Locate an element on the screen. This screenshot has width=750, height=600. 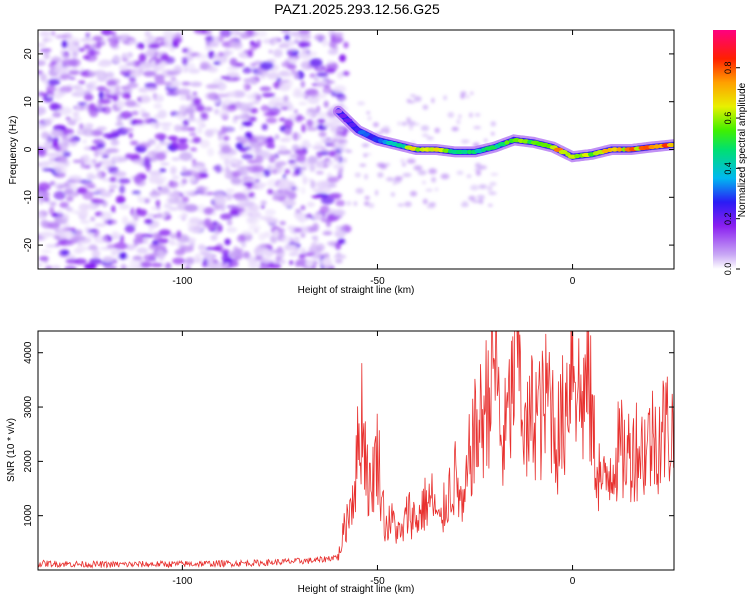
spectrogram-y-label: Frequency (Hz) is located at coordinates (13, 150).